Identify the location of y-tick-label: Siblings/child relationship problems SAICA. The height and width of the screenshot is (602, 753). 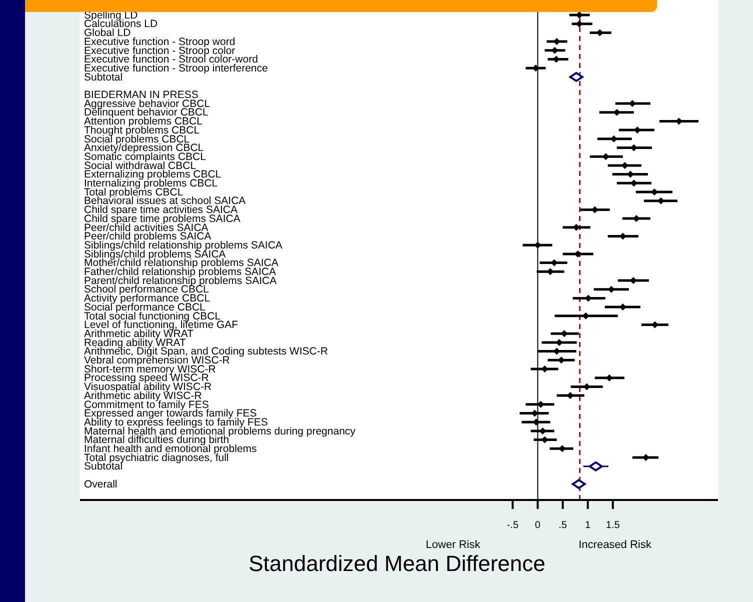
(183, 245).